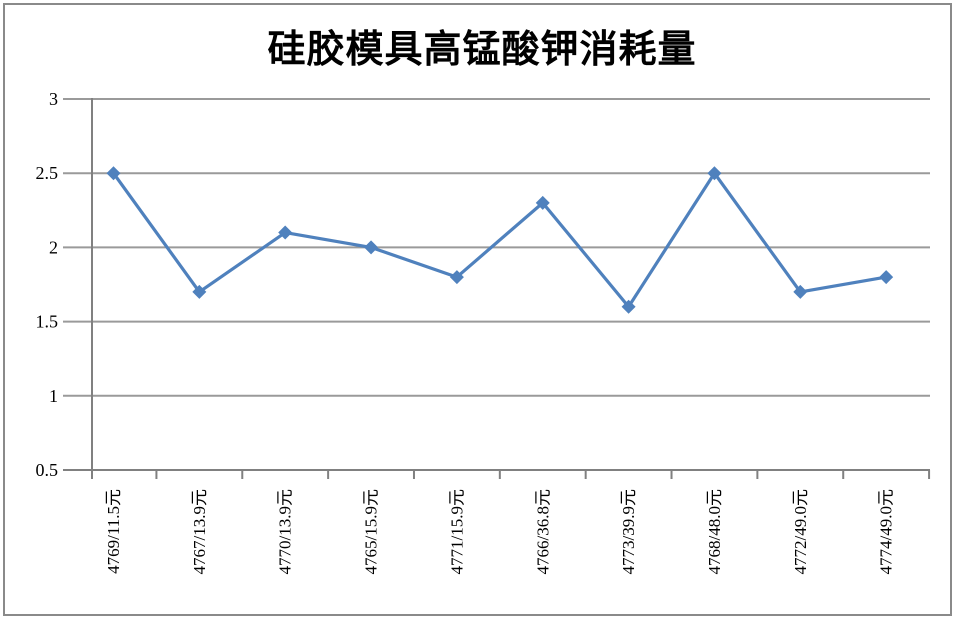 This screenshot has height=630, width=964. Describe the element at coordinates (199, 531) in the screenshot. I see `x-tick-label: 4767/13.9元` at that location.